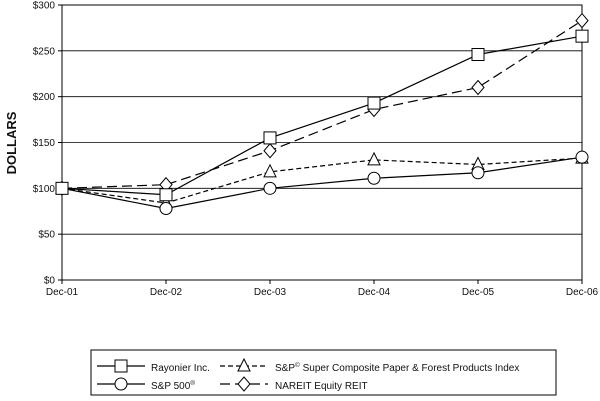 The image size is (600, 401). What do you see at coordinates (285, 368) in the screenshot?
I see `legend-label-sp-paper-forest-name: S&P` at bounding box center [285, 368].